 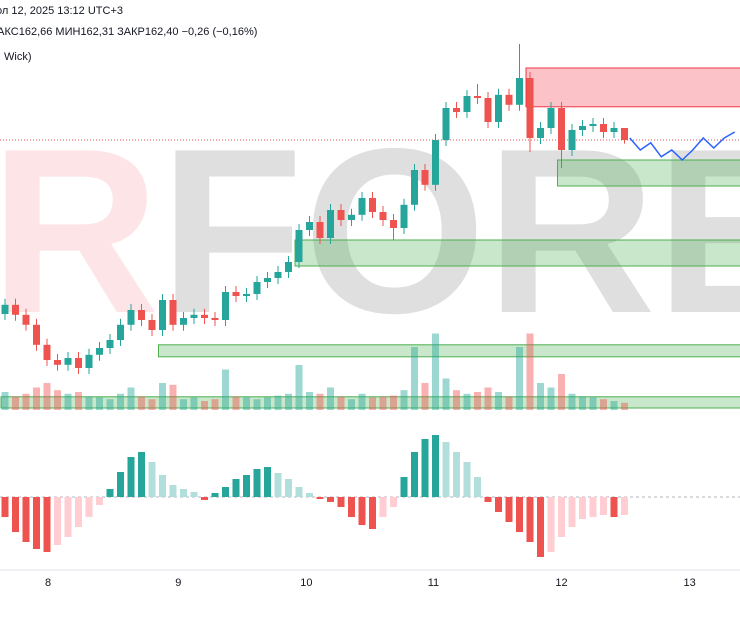 What do you see at coordinates (178, 583) in the screenshot?
I see `x-tick-label: 9` at bounding box center [178, 583].